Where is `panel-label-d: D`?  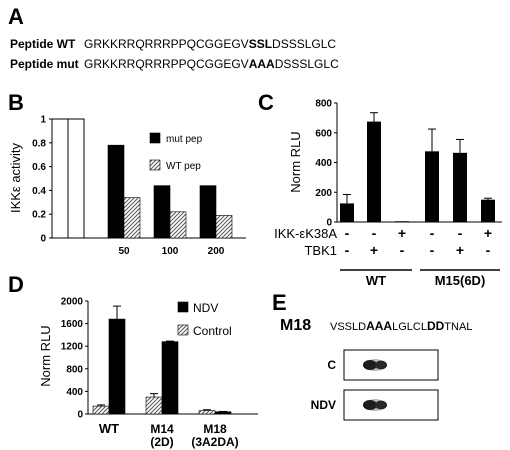 panel-label-d: D is located at coordinates (16, 284).